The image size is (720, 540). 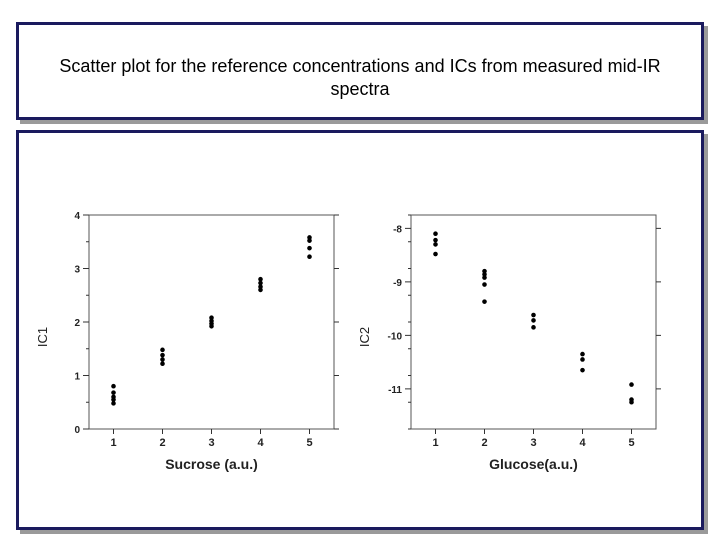 I want to click on chart1-x-tick-label: 3, so click(x=211, y=443).